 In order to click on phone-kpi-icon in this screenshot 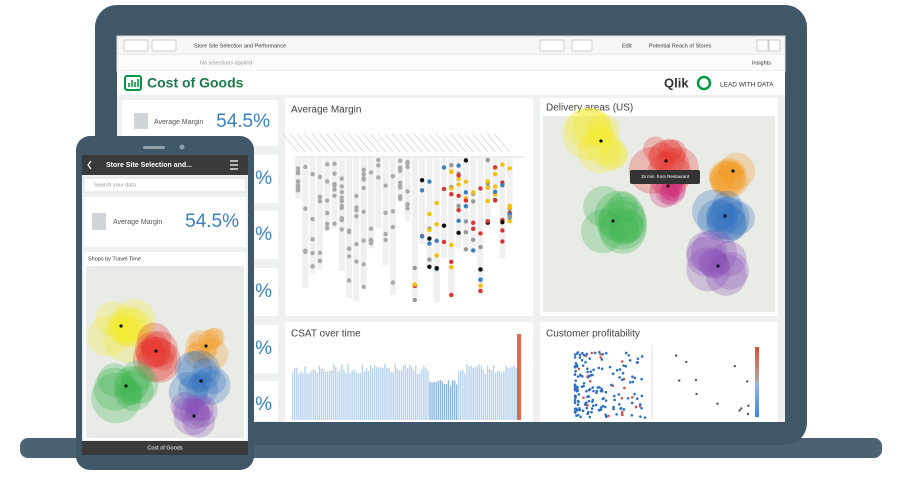, I will do `click(99, 221)`.